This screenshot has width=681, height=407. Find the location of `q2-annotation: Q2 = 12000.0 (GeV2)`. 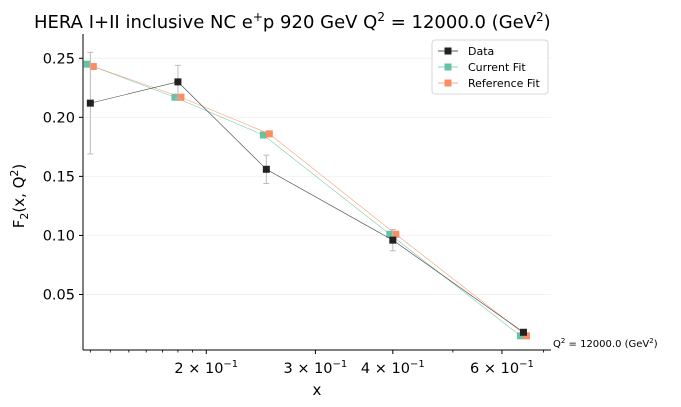

q2-annotation: Q2 = 12000.0 (GeV2) is located at coordinates (605, 343).